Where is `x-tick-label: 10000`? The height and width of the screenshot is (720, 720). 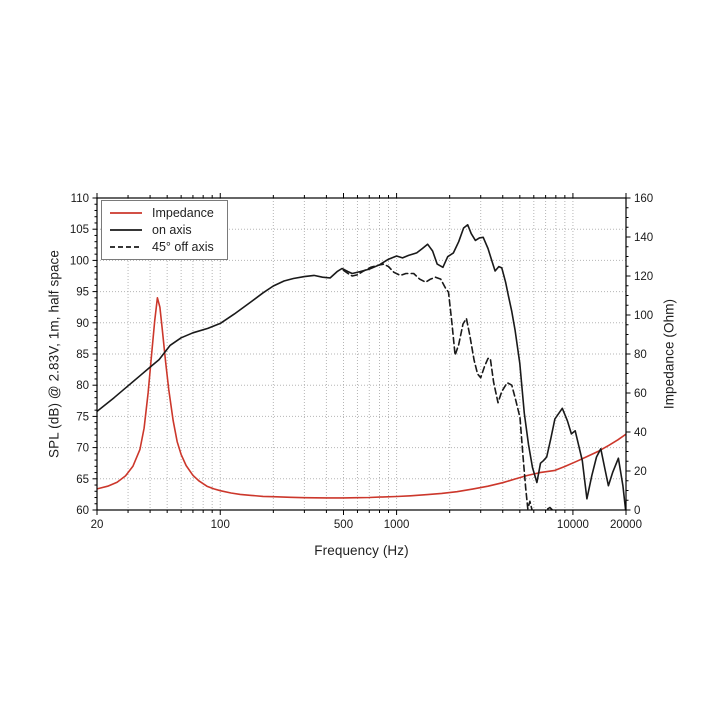
x-tick-label: 10000 is located at coordinates (573, 525).